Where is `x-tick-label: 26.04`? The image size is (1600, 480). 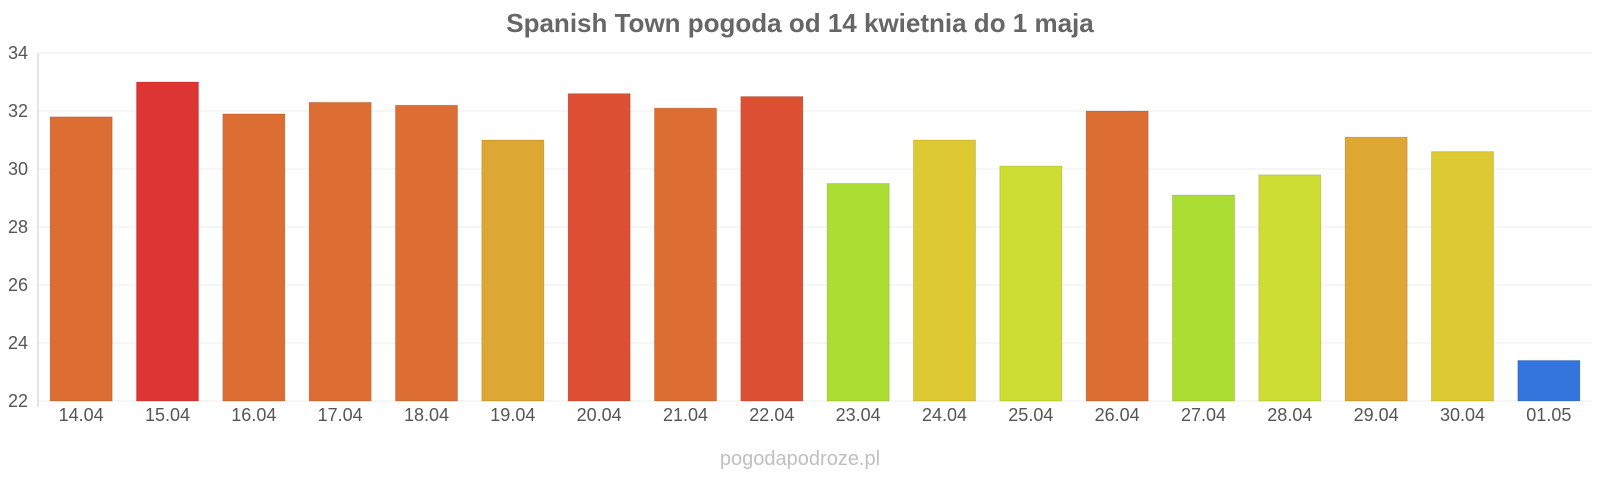
x-tick-label: 26.04 is located at coordinates (1117, 415).